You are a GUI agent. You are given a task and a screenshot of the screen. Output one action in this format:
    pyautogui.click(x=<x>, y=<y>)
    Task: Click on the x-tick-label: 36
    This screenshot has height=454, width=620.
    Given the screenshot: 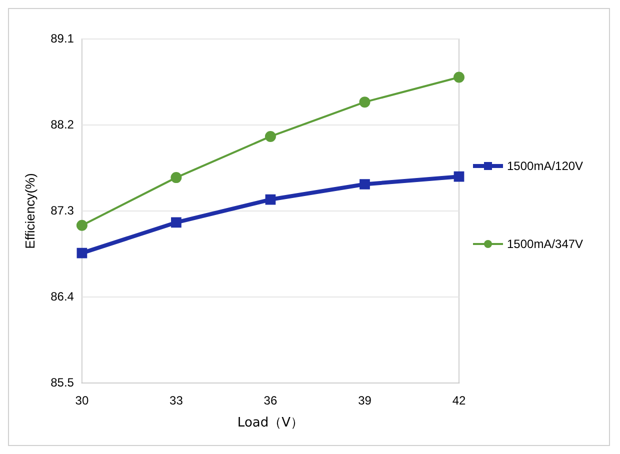 What is the action you would take?
    pyautogui.click(x=271, y=401)
    